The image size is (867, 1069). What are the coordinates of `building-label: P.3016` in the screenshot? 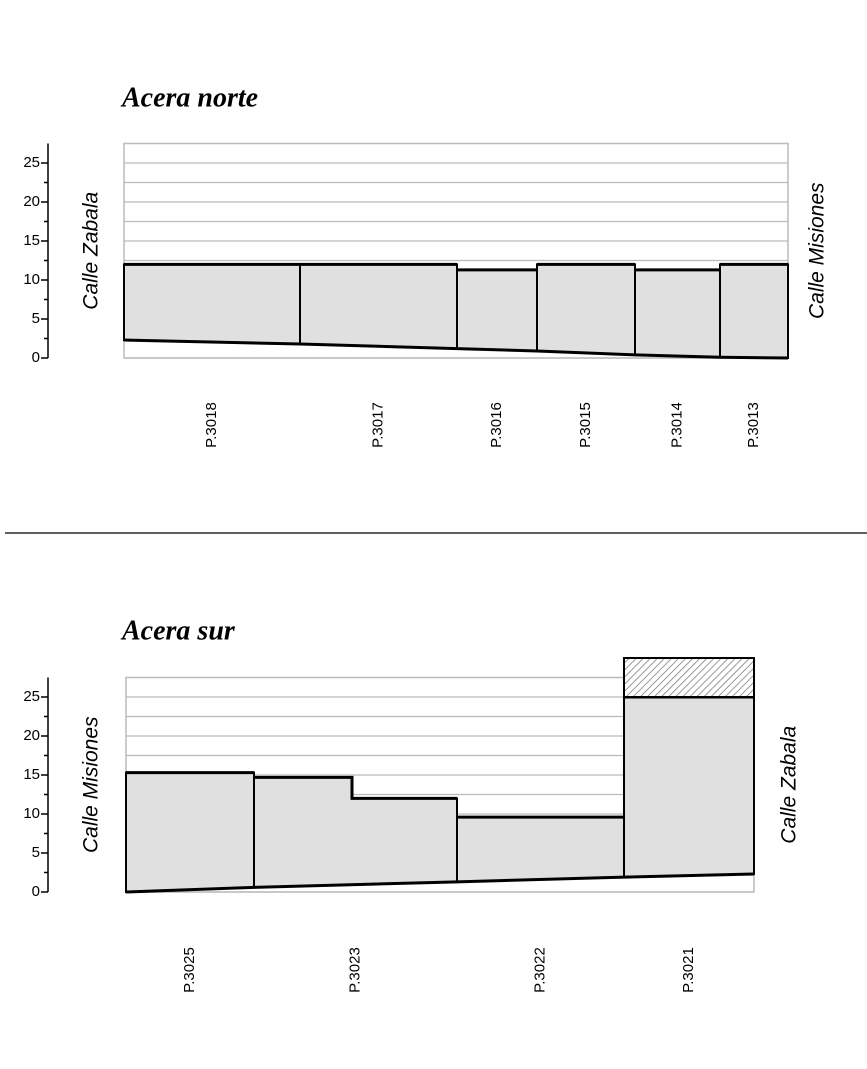 It's located at (496, 425).